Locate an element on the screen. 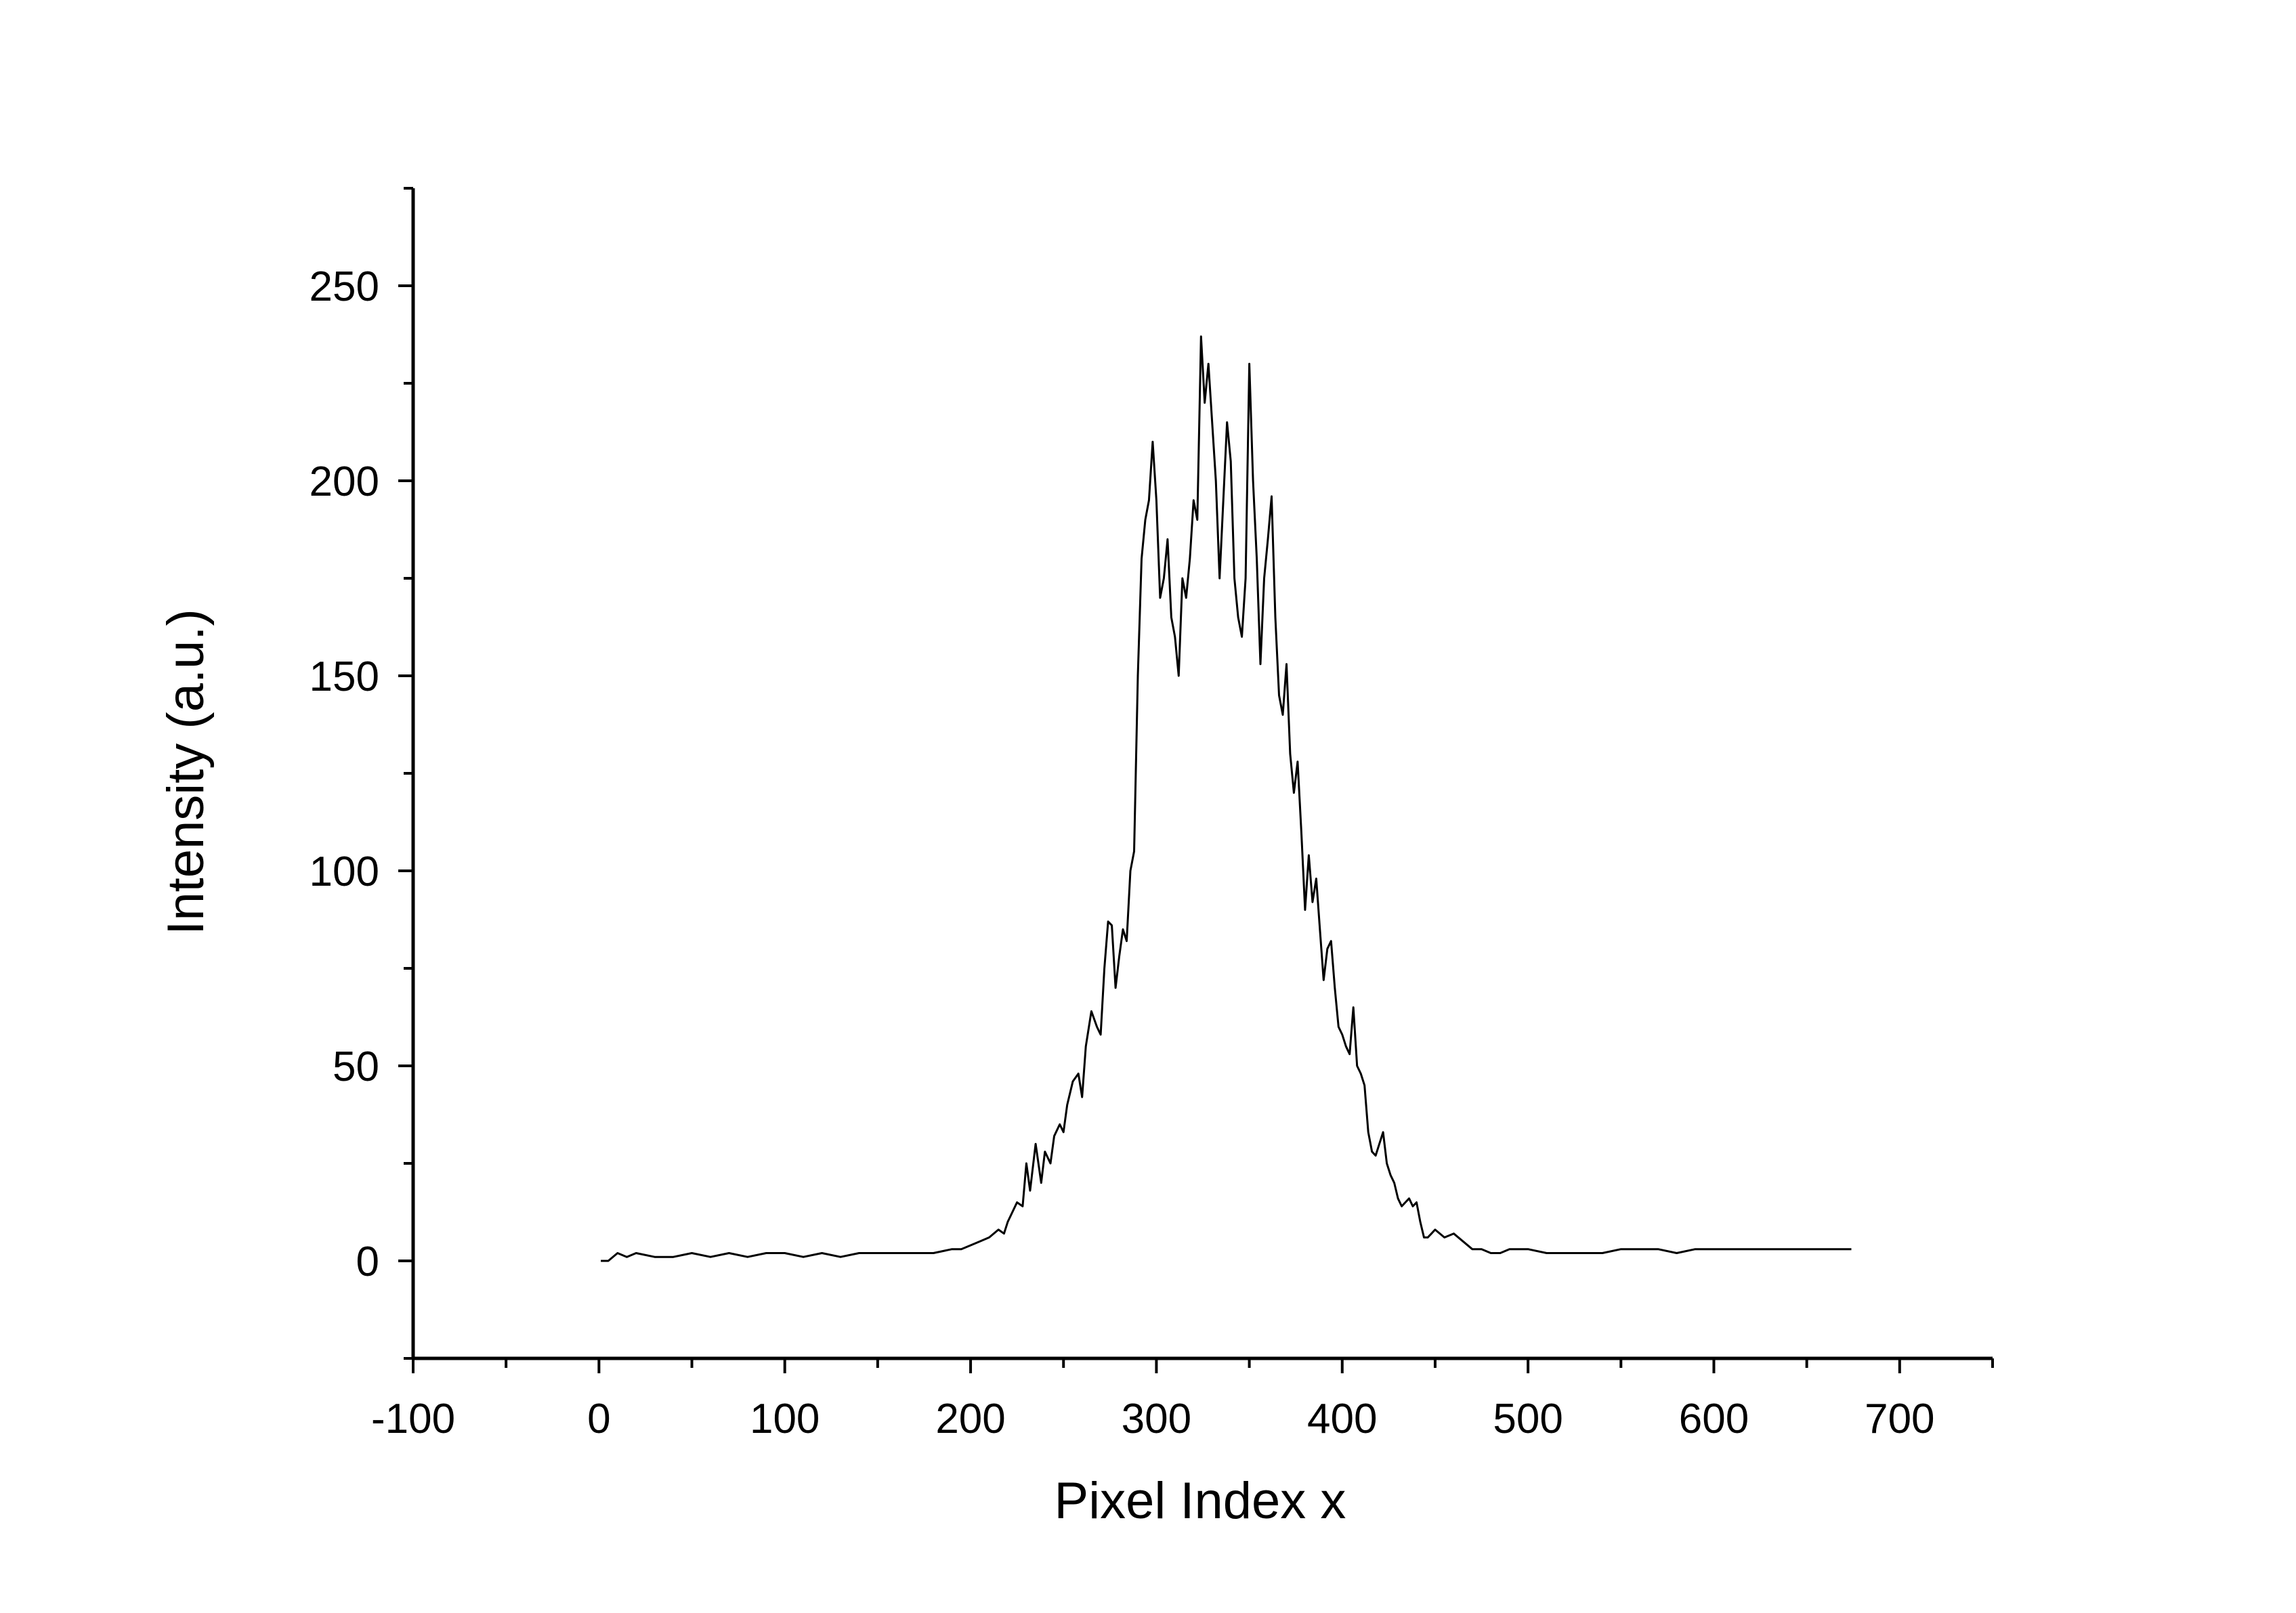 The width and height of the screenshot is (2296, 1613). x-tick-labels: -100 0 100 200 300 400 500 600 700 is located at coordinates (1153, 1419).